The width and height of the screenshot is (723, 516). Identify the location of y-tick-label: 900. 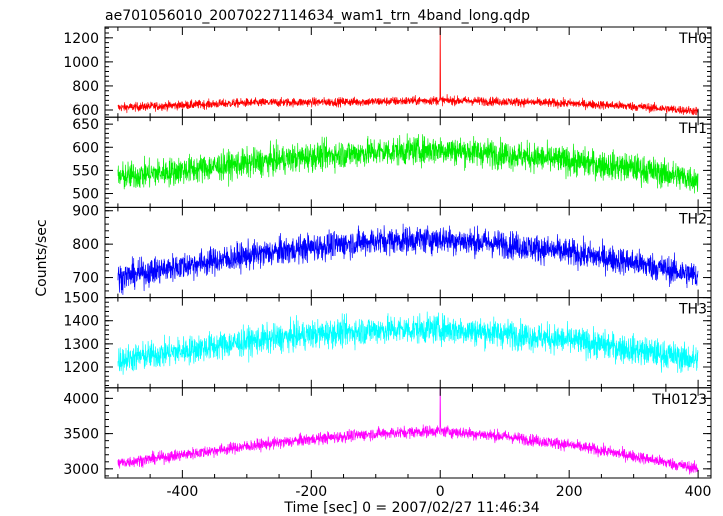
(85, 212).